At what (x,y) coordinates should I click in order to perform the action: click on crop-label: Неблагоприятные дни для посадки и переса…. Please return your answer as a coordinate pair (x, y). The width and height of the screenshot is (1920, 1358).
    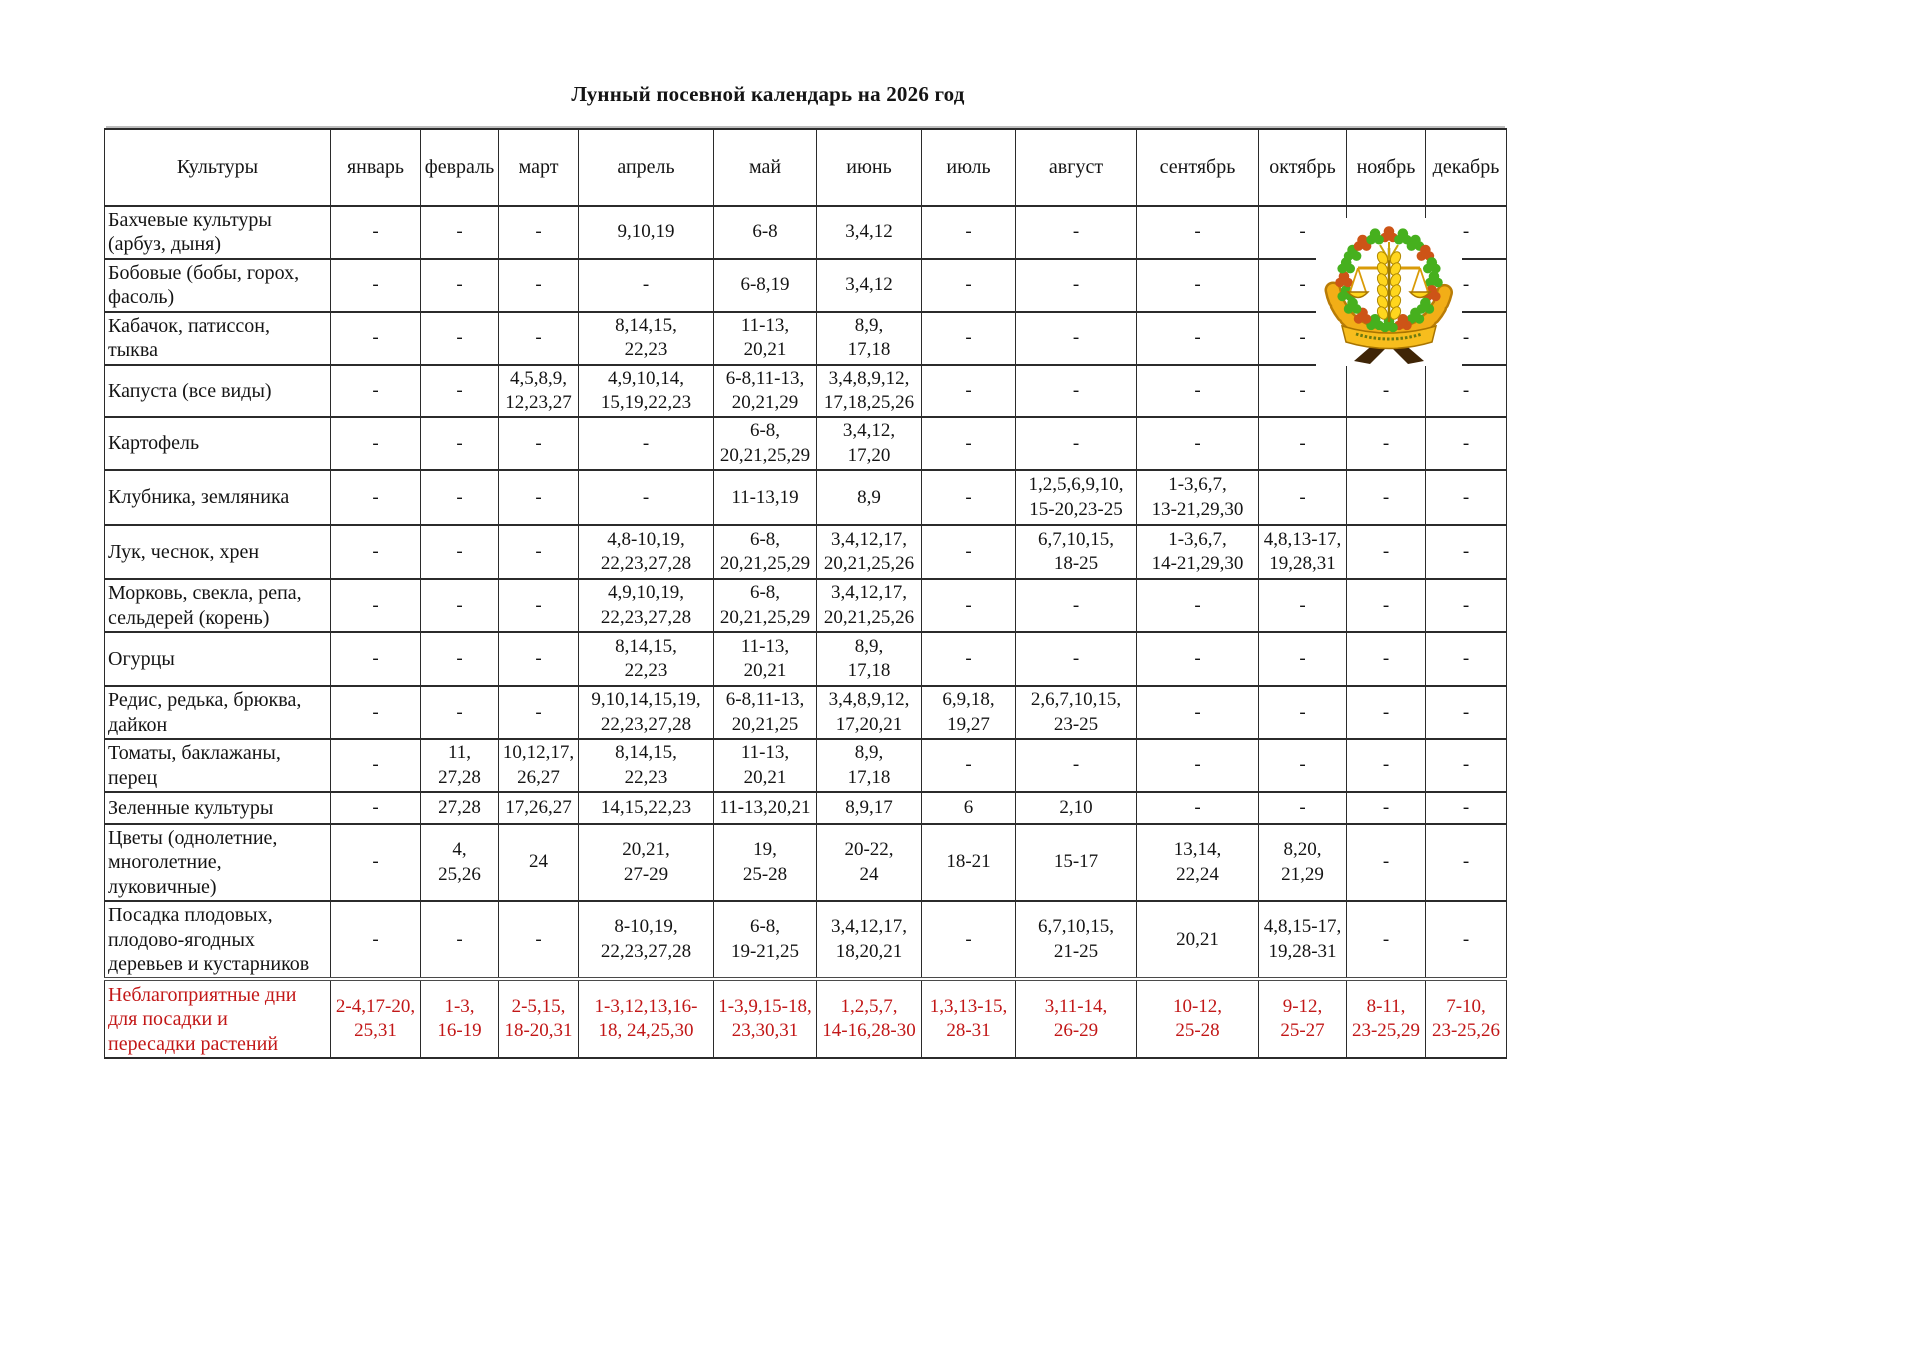
    Looking at the image, I should click on (217, 1018).